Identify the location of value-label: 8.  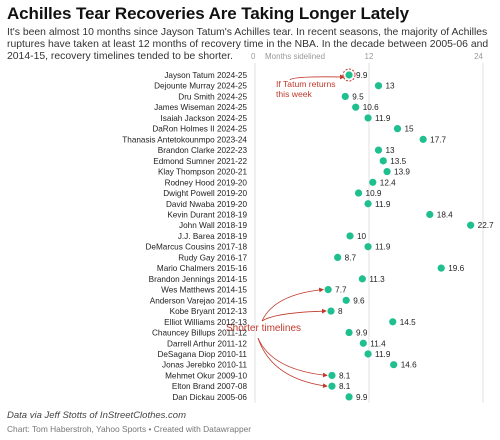
(340, 311).